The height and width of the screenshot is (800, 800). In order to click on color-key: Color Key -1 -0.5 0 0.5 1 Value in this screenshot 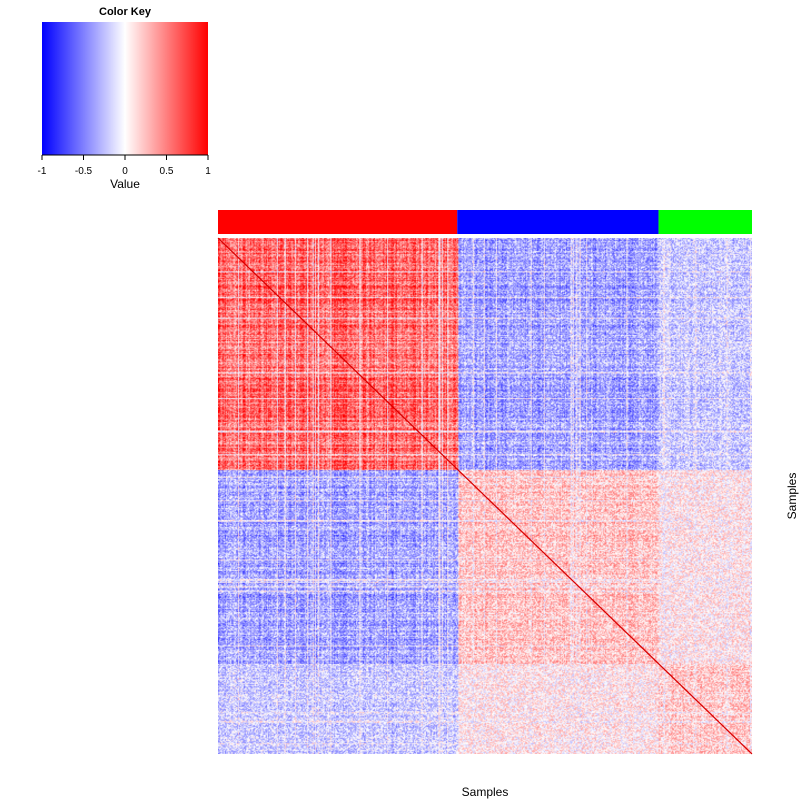, I will do `click(125, 98)`.